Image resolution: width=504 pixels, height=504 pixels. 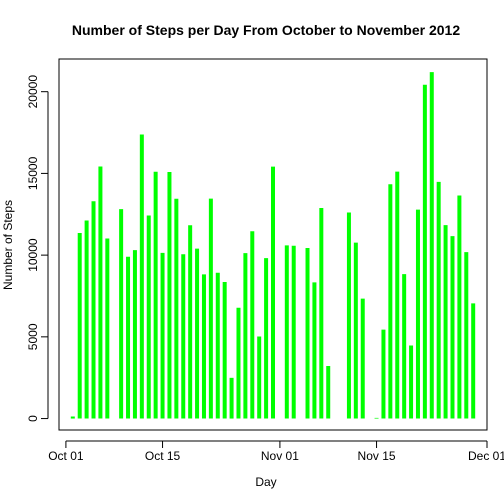 I want to click on x-axis: Oct 01 Oct 15 Nov 01 Nov 15 Dec 01, so click(x=276, y=451).